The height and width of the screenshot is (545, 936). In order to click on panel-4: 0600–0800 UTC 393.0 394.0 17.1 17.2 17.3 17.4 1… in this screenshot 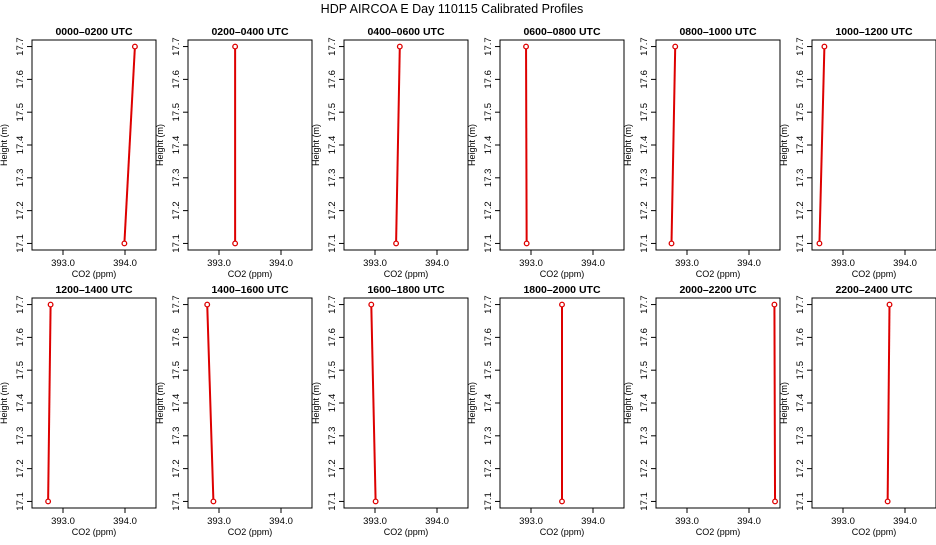, I will do `click(546, 152)`.